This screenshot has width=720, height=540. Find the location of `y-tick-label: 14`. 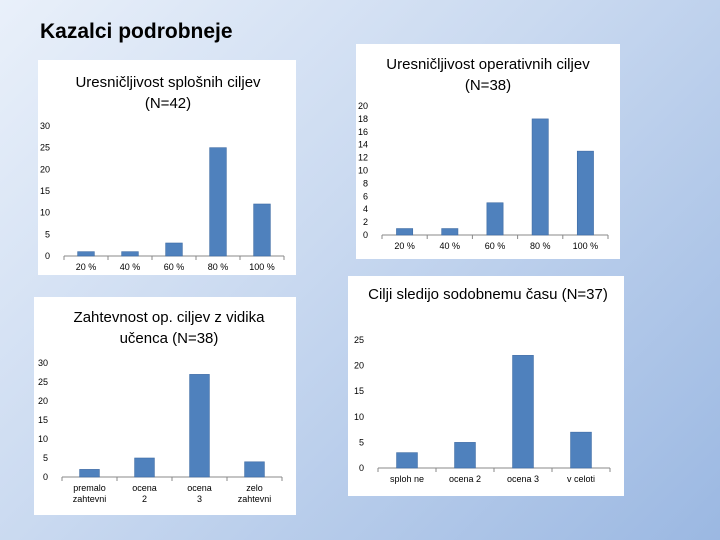

y-tick-label: 14 is located at coordinates (363, 145).